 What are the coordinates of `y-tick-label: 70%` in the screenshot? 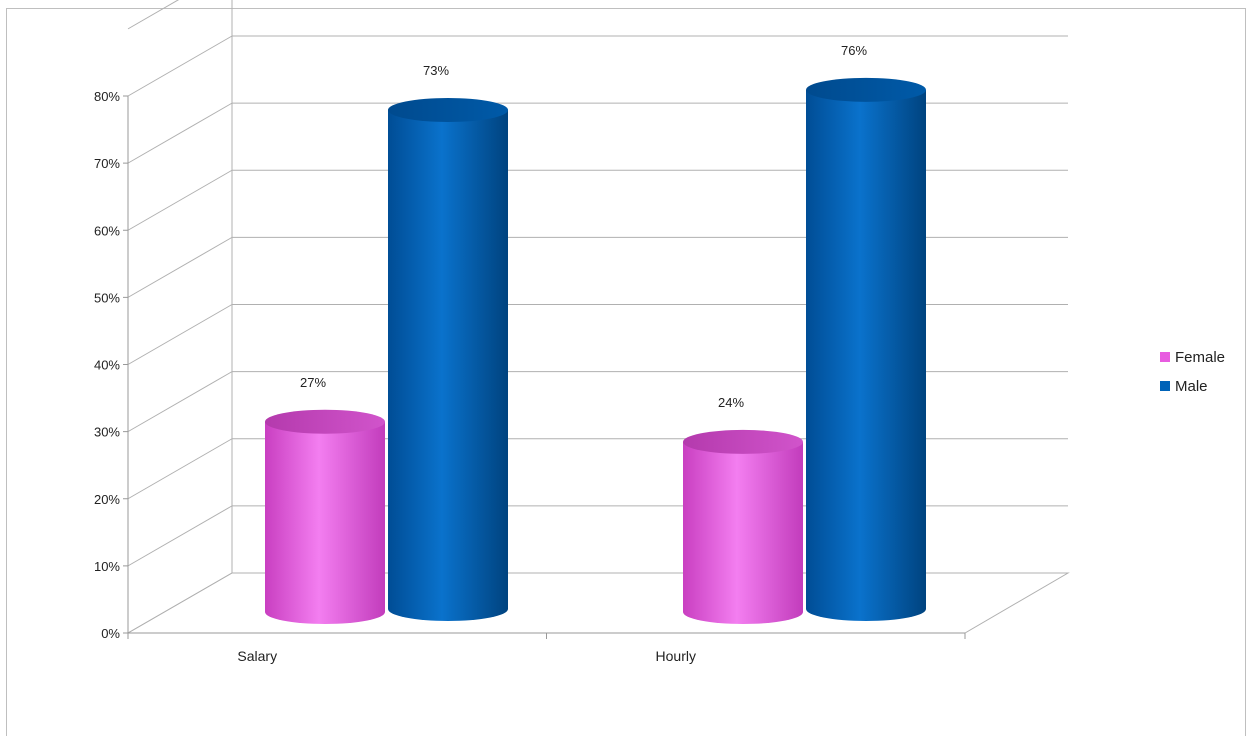 It's located at (107, 163).